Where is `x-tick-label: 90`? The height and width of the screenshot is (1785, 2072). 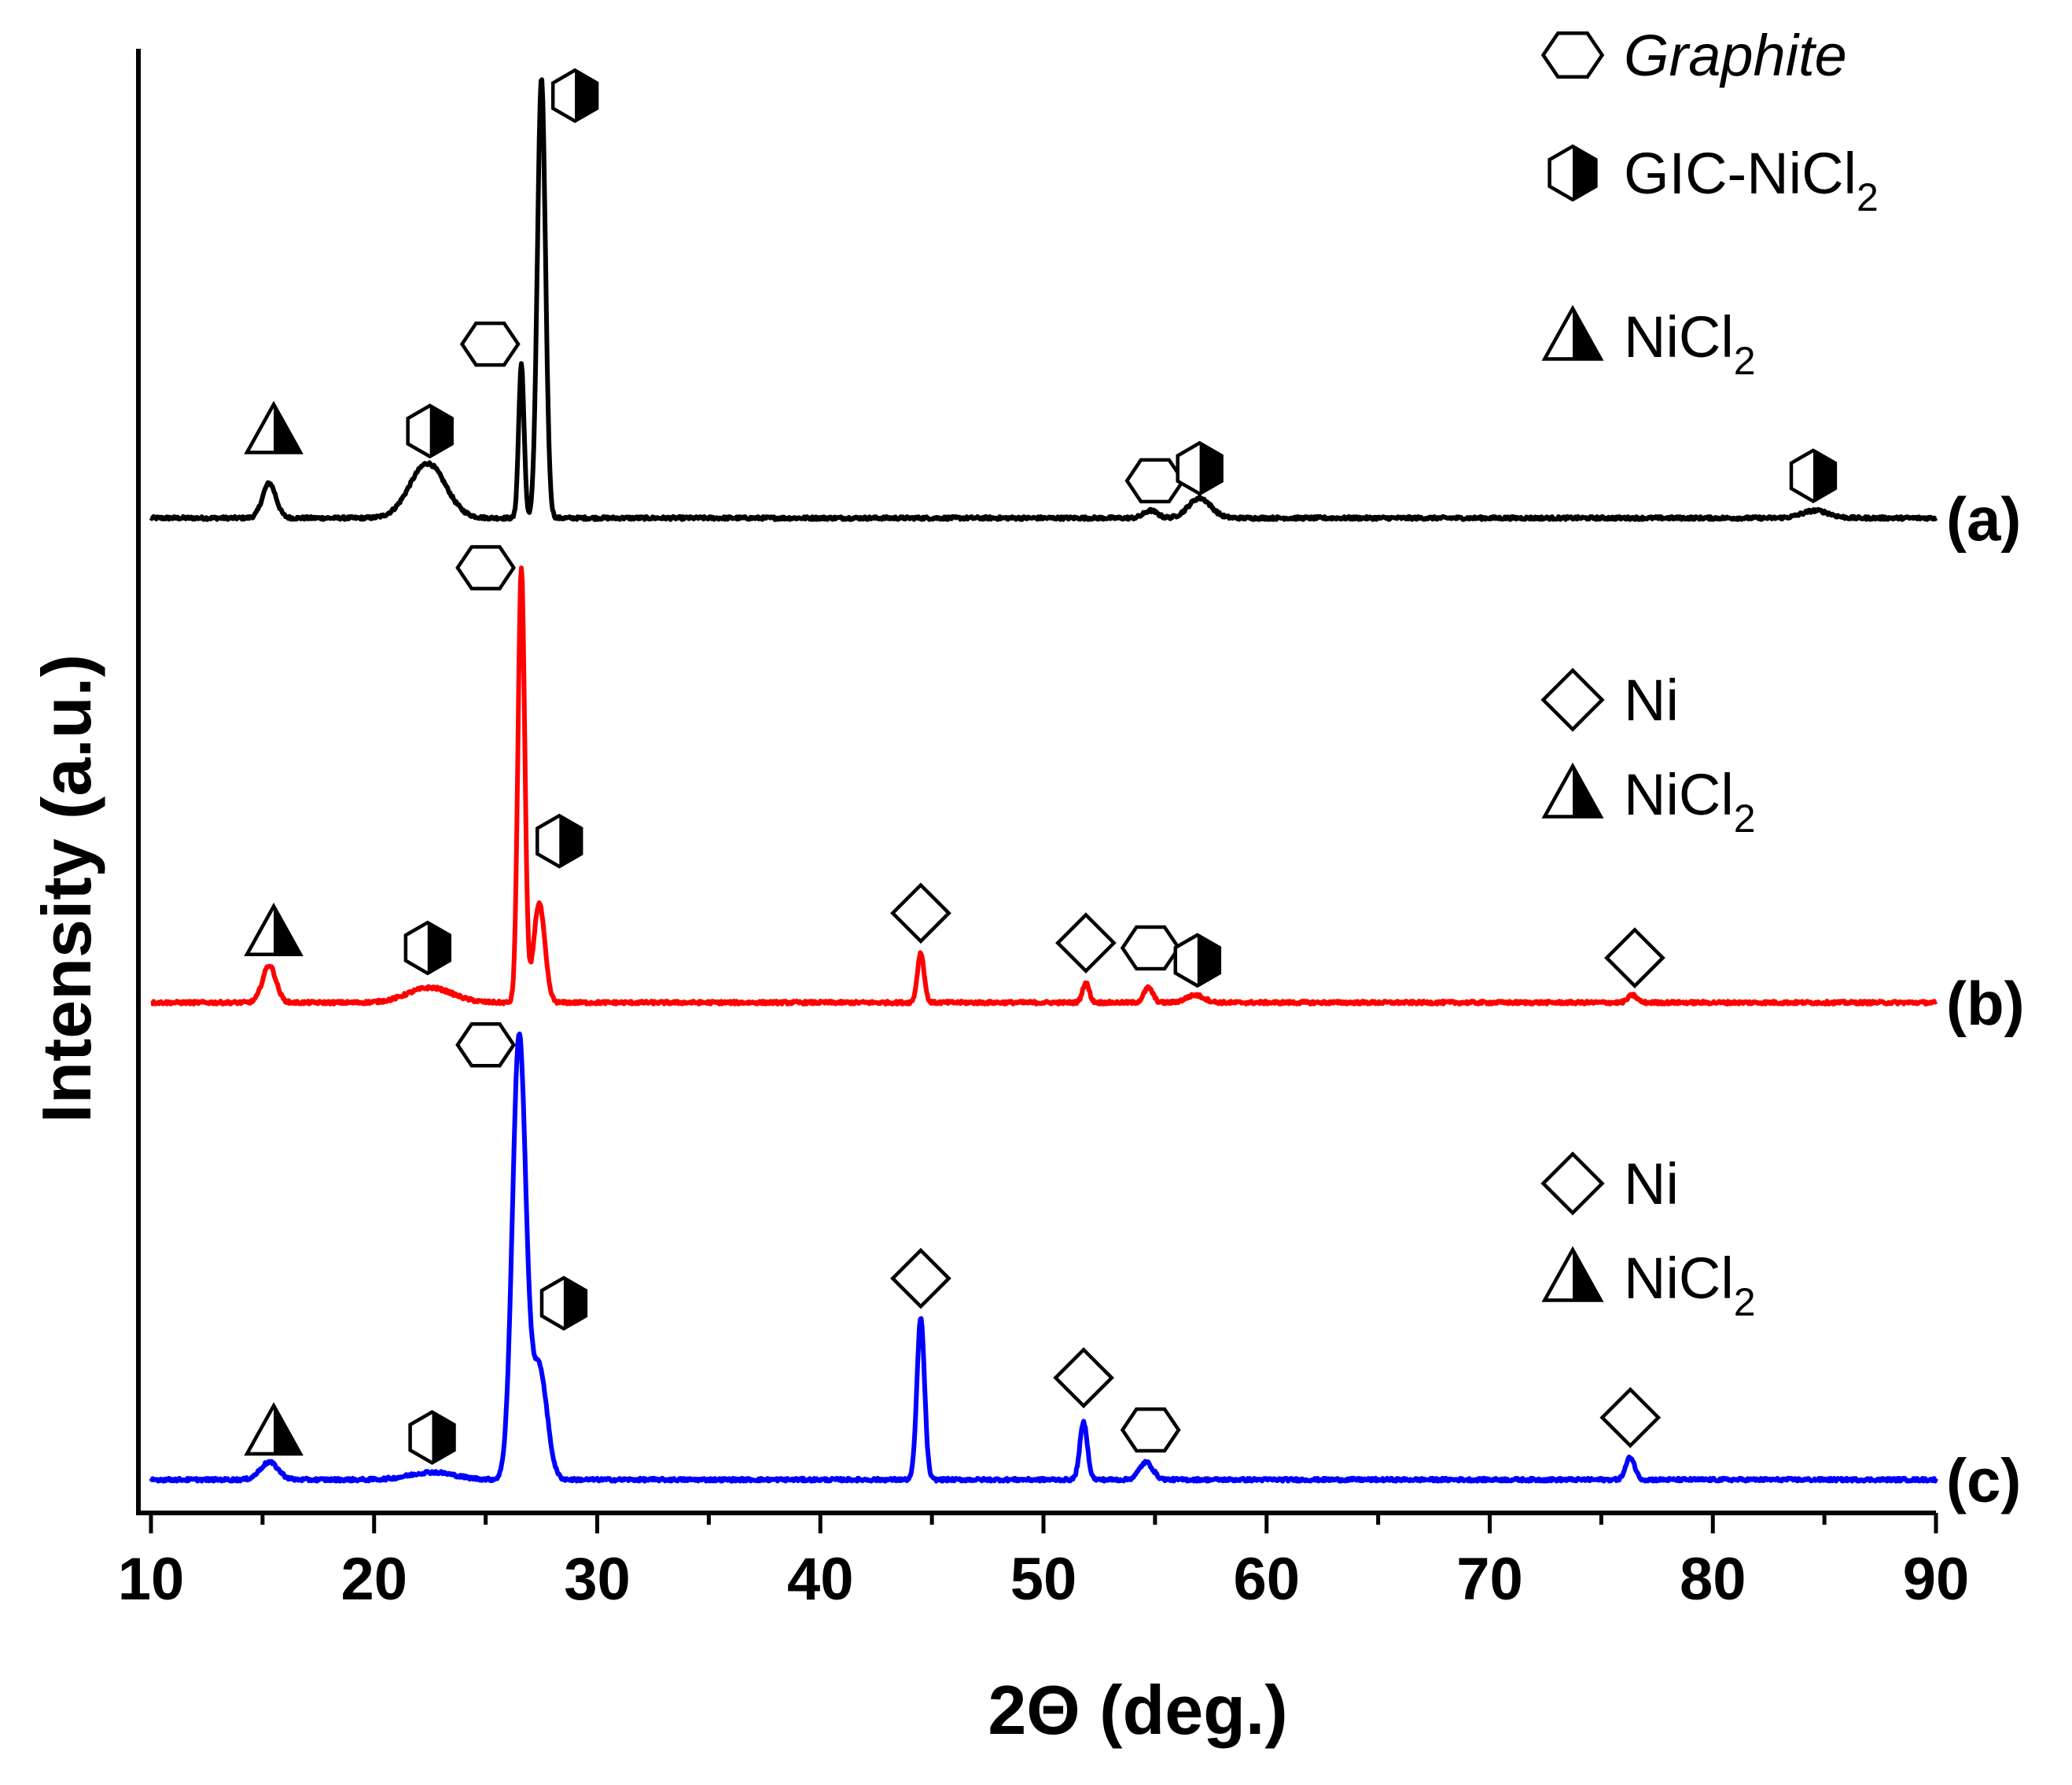
x-tick-label: 90 is located at coordinates (1937, 1579).